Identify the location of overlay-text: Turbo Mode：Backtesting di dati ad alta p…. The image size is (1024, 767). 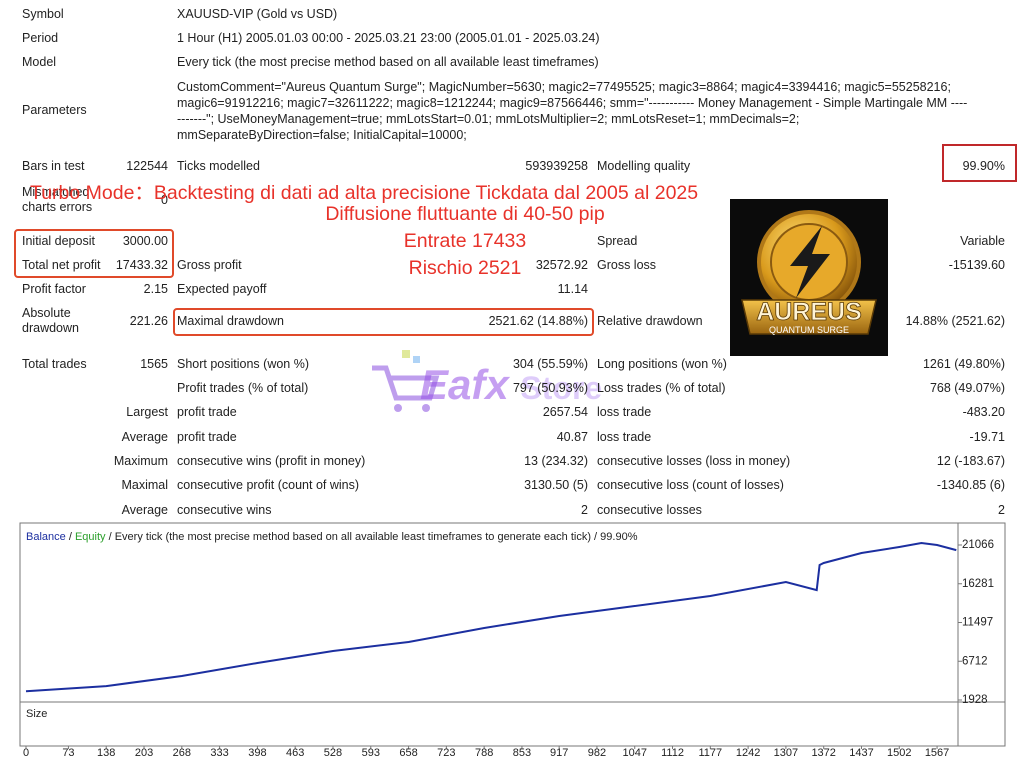
(364, 193).